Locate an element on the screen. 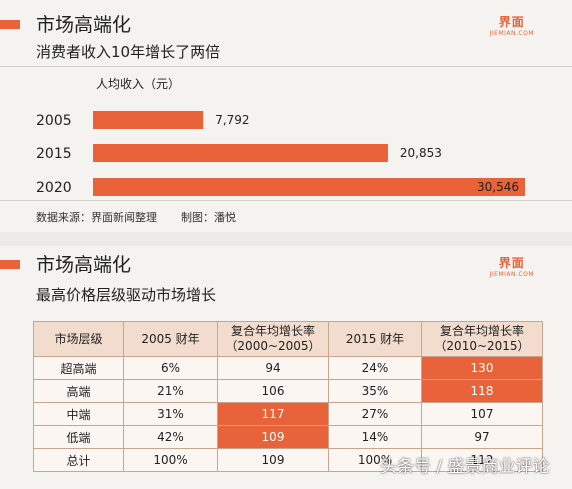  table-cell: 31% is located at coordinates (170, 414).